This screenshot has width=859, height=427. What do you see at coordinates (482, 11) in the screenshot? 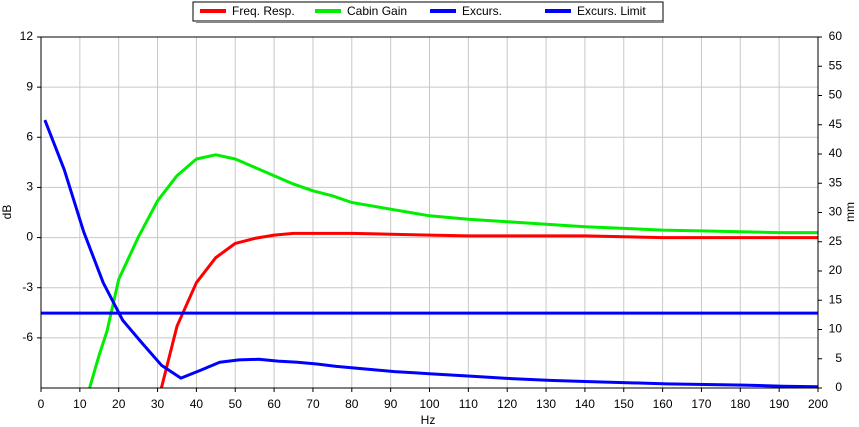
I see `legend-label: Excurs.` at bounding box center [482, 11].